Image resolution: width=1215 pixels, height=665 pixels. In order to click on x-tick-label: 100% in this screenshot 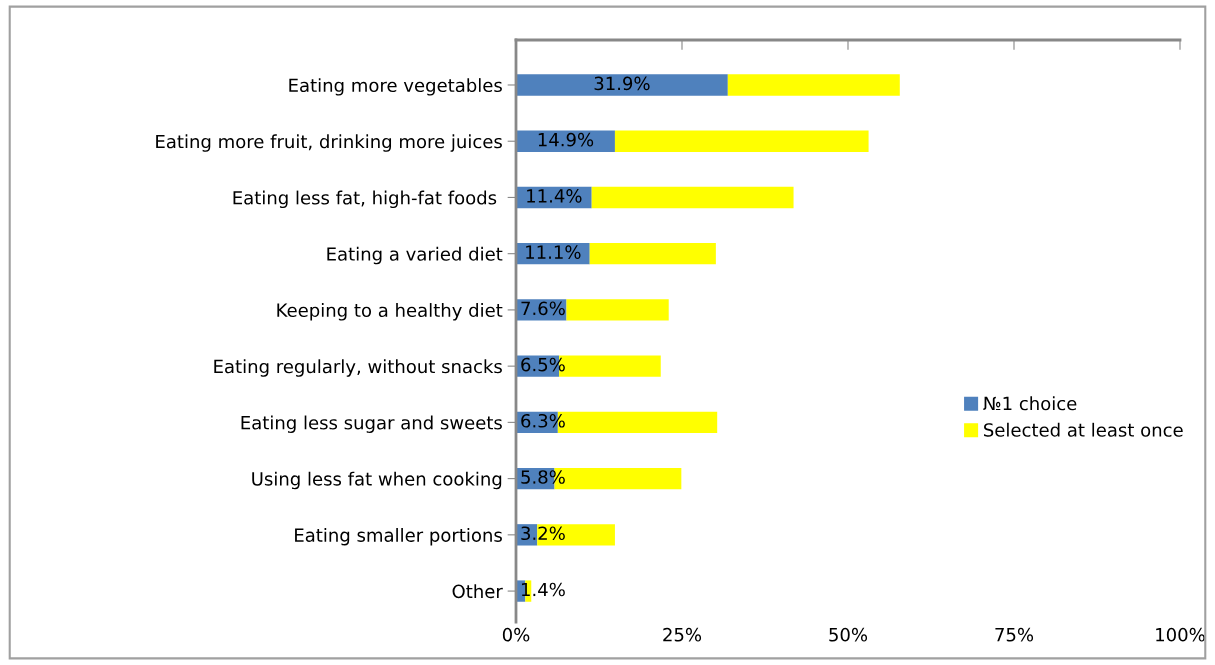, I will do `click(1180, 634)`.